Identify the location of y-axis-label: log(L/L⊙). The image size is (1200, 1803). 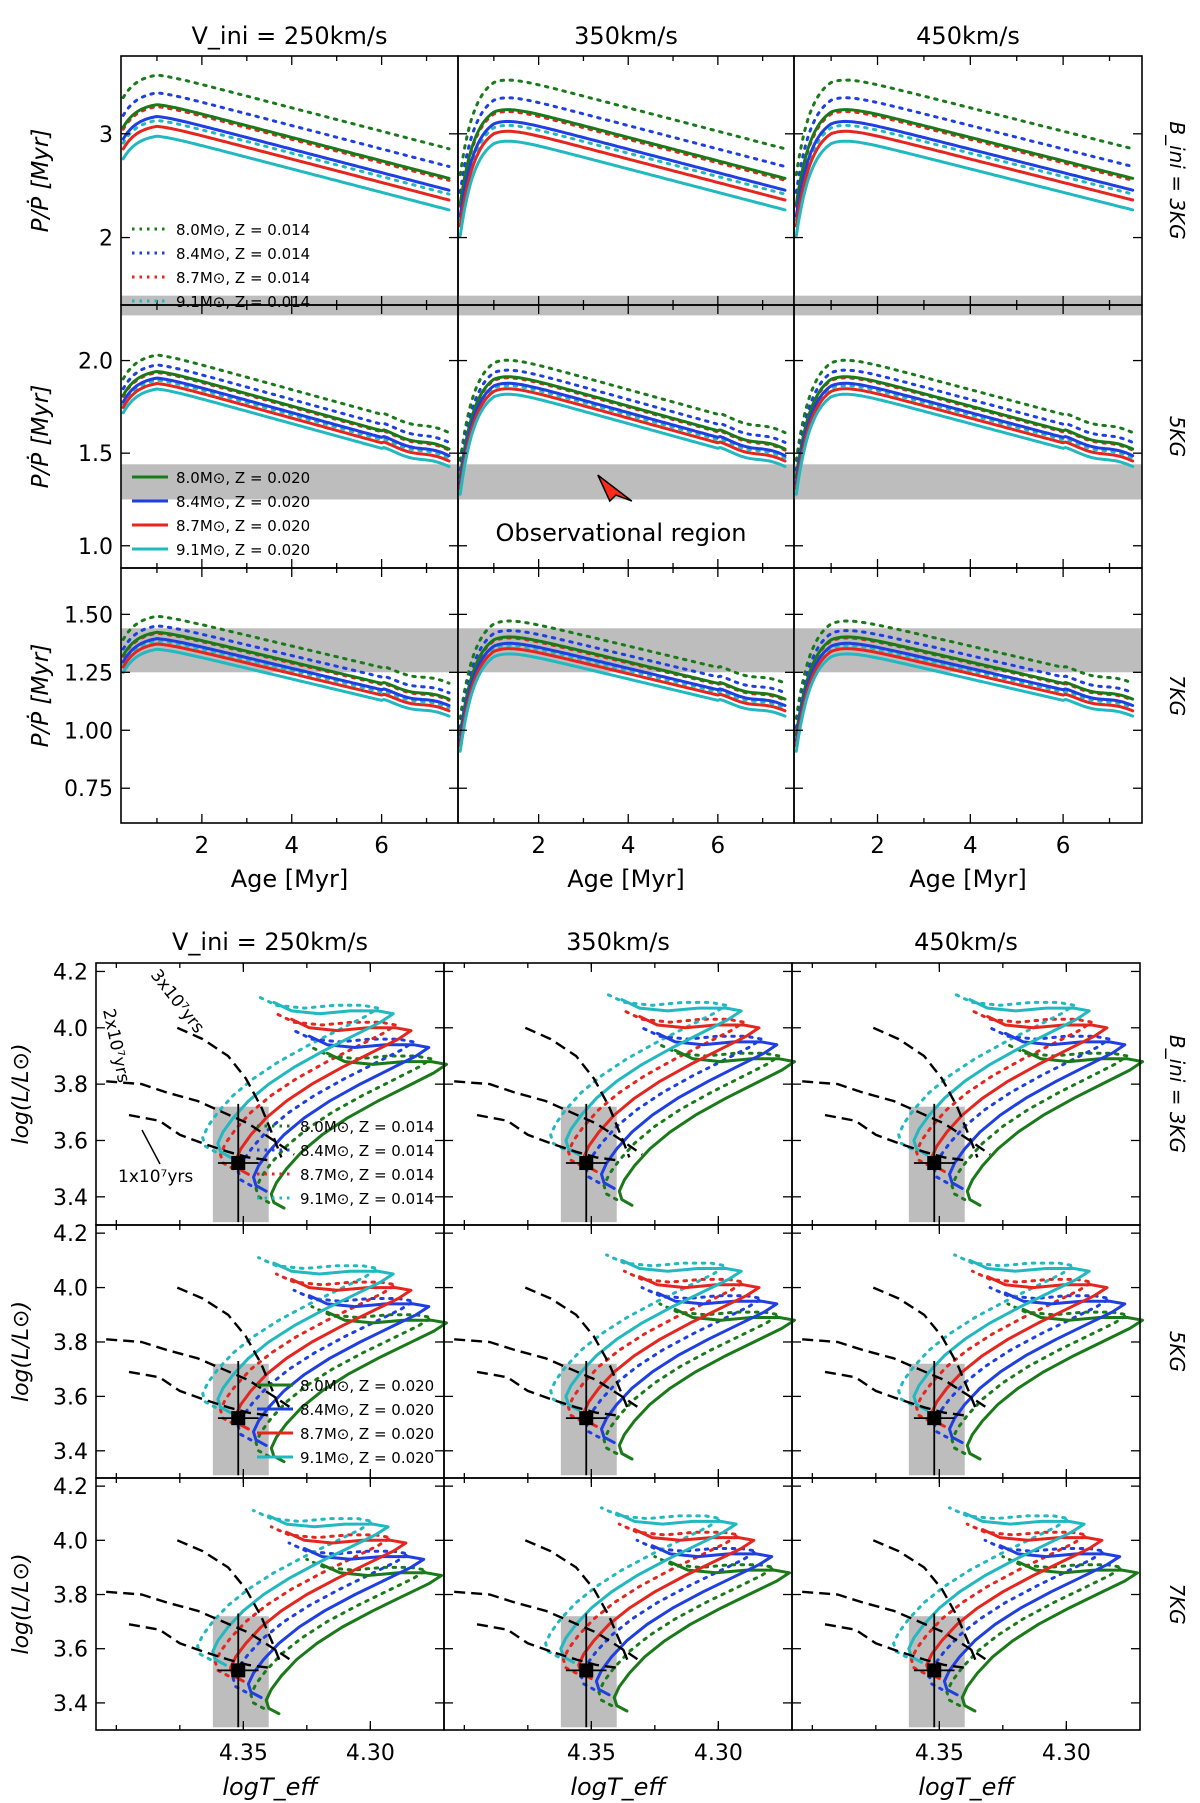
(21, 1603).